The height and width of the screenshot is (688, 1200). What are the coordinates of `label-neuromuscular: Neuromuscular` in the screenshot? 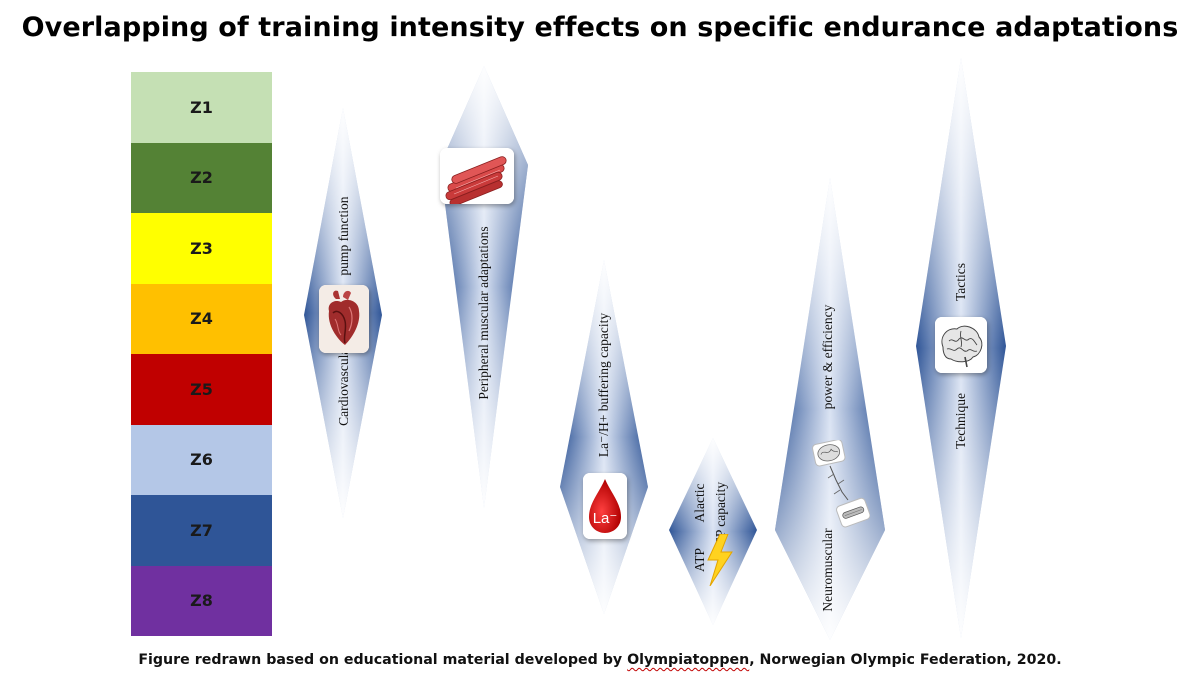 It's located at (827, 570).